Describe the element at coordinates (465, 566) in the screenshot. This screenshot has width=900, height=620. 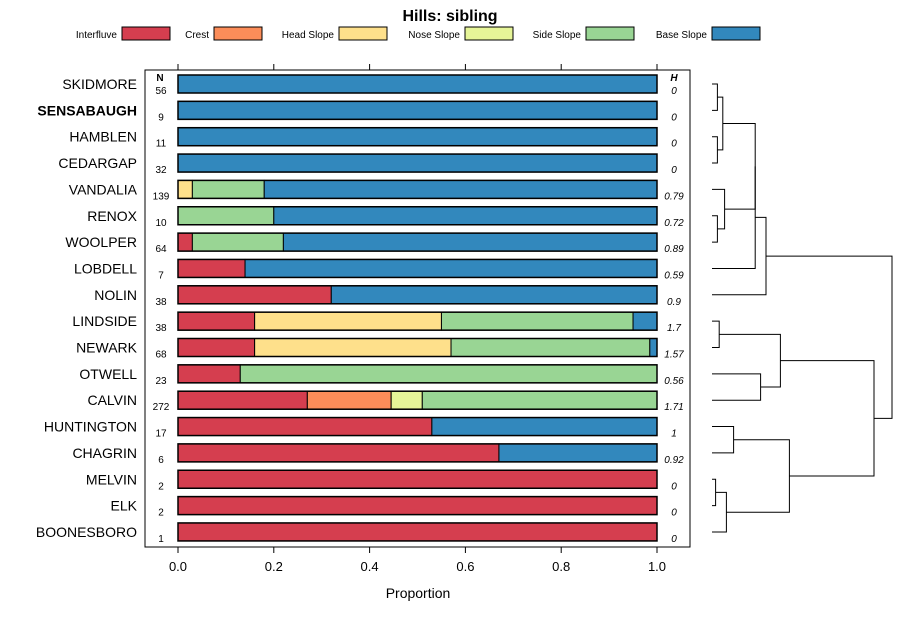
I see `x-tick-label: 0.6` at that location.